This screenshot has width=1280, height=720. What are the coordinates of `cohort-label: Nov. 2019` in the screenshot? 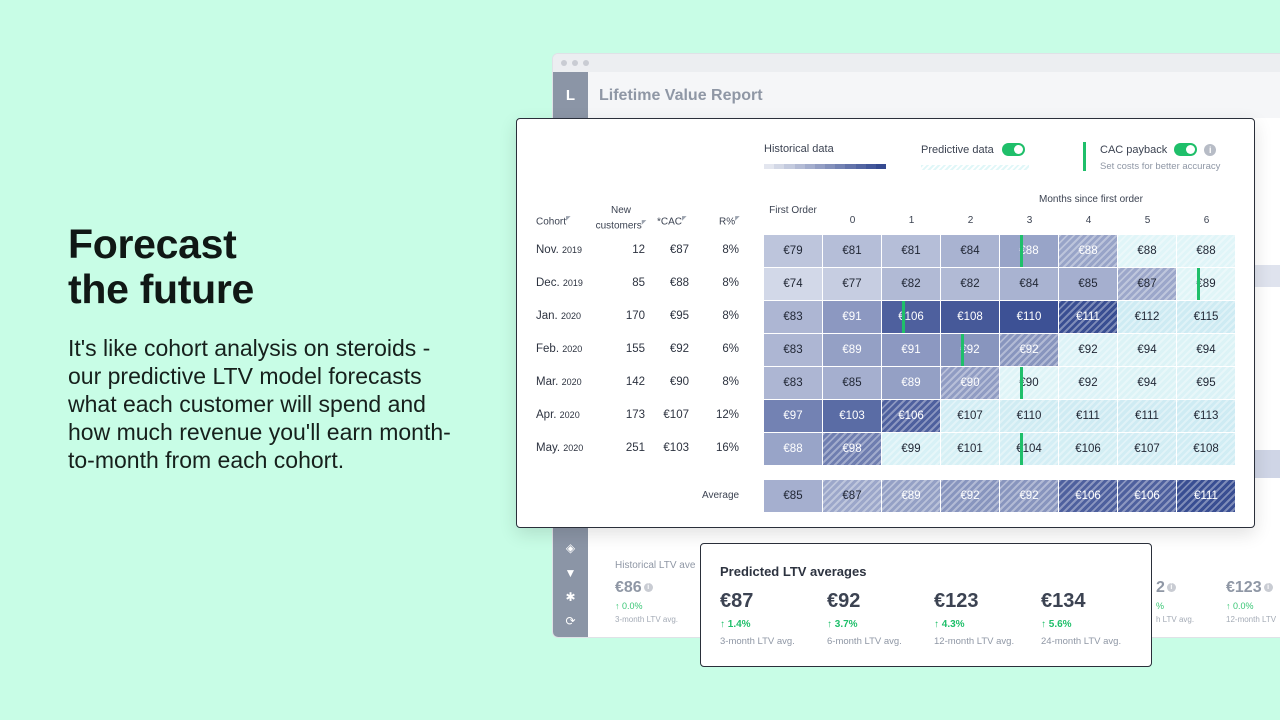 It's located at (559, 250).